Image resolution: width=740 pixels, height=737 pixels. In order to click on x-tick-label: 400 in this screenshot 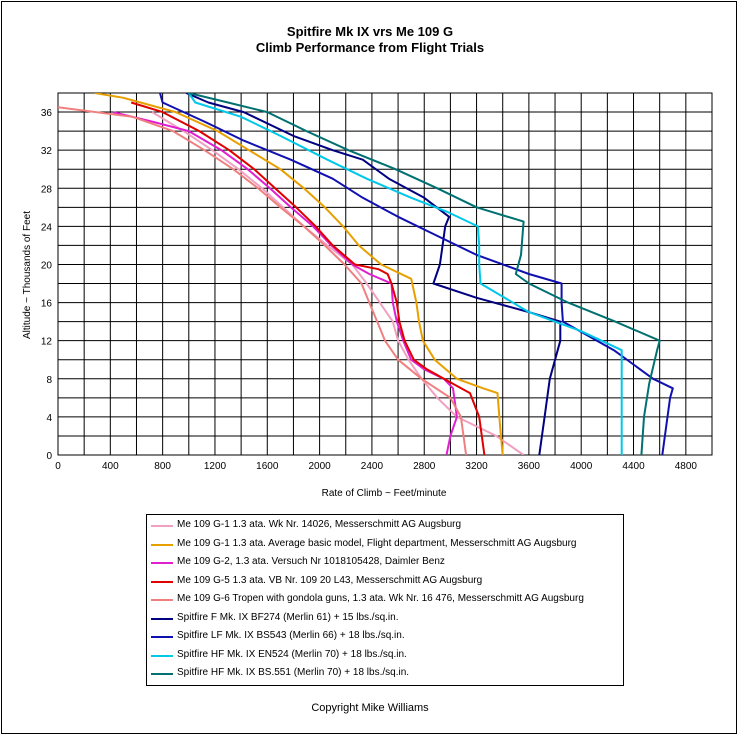, I will do `click(110, 466)`.